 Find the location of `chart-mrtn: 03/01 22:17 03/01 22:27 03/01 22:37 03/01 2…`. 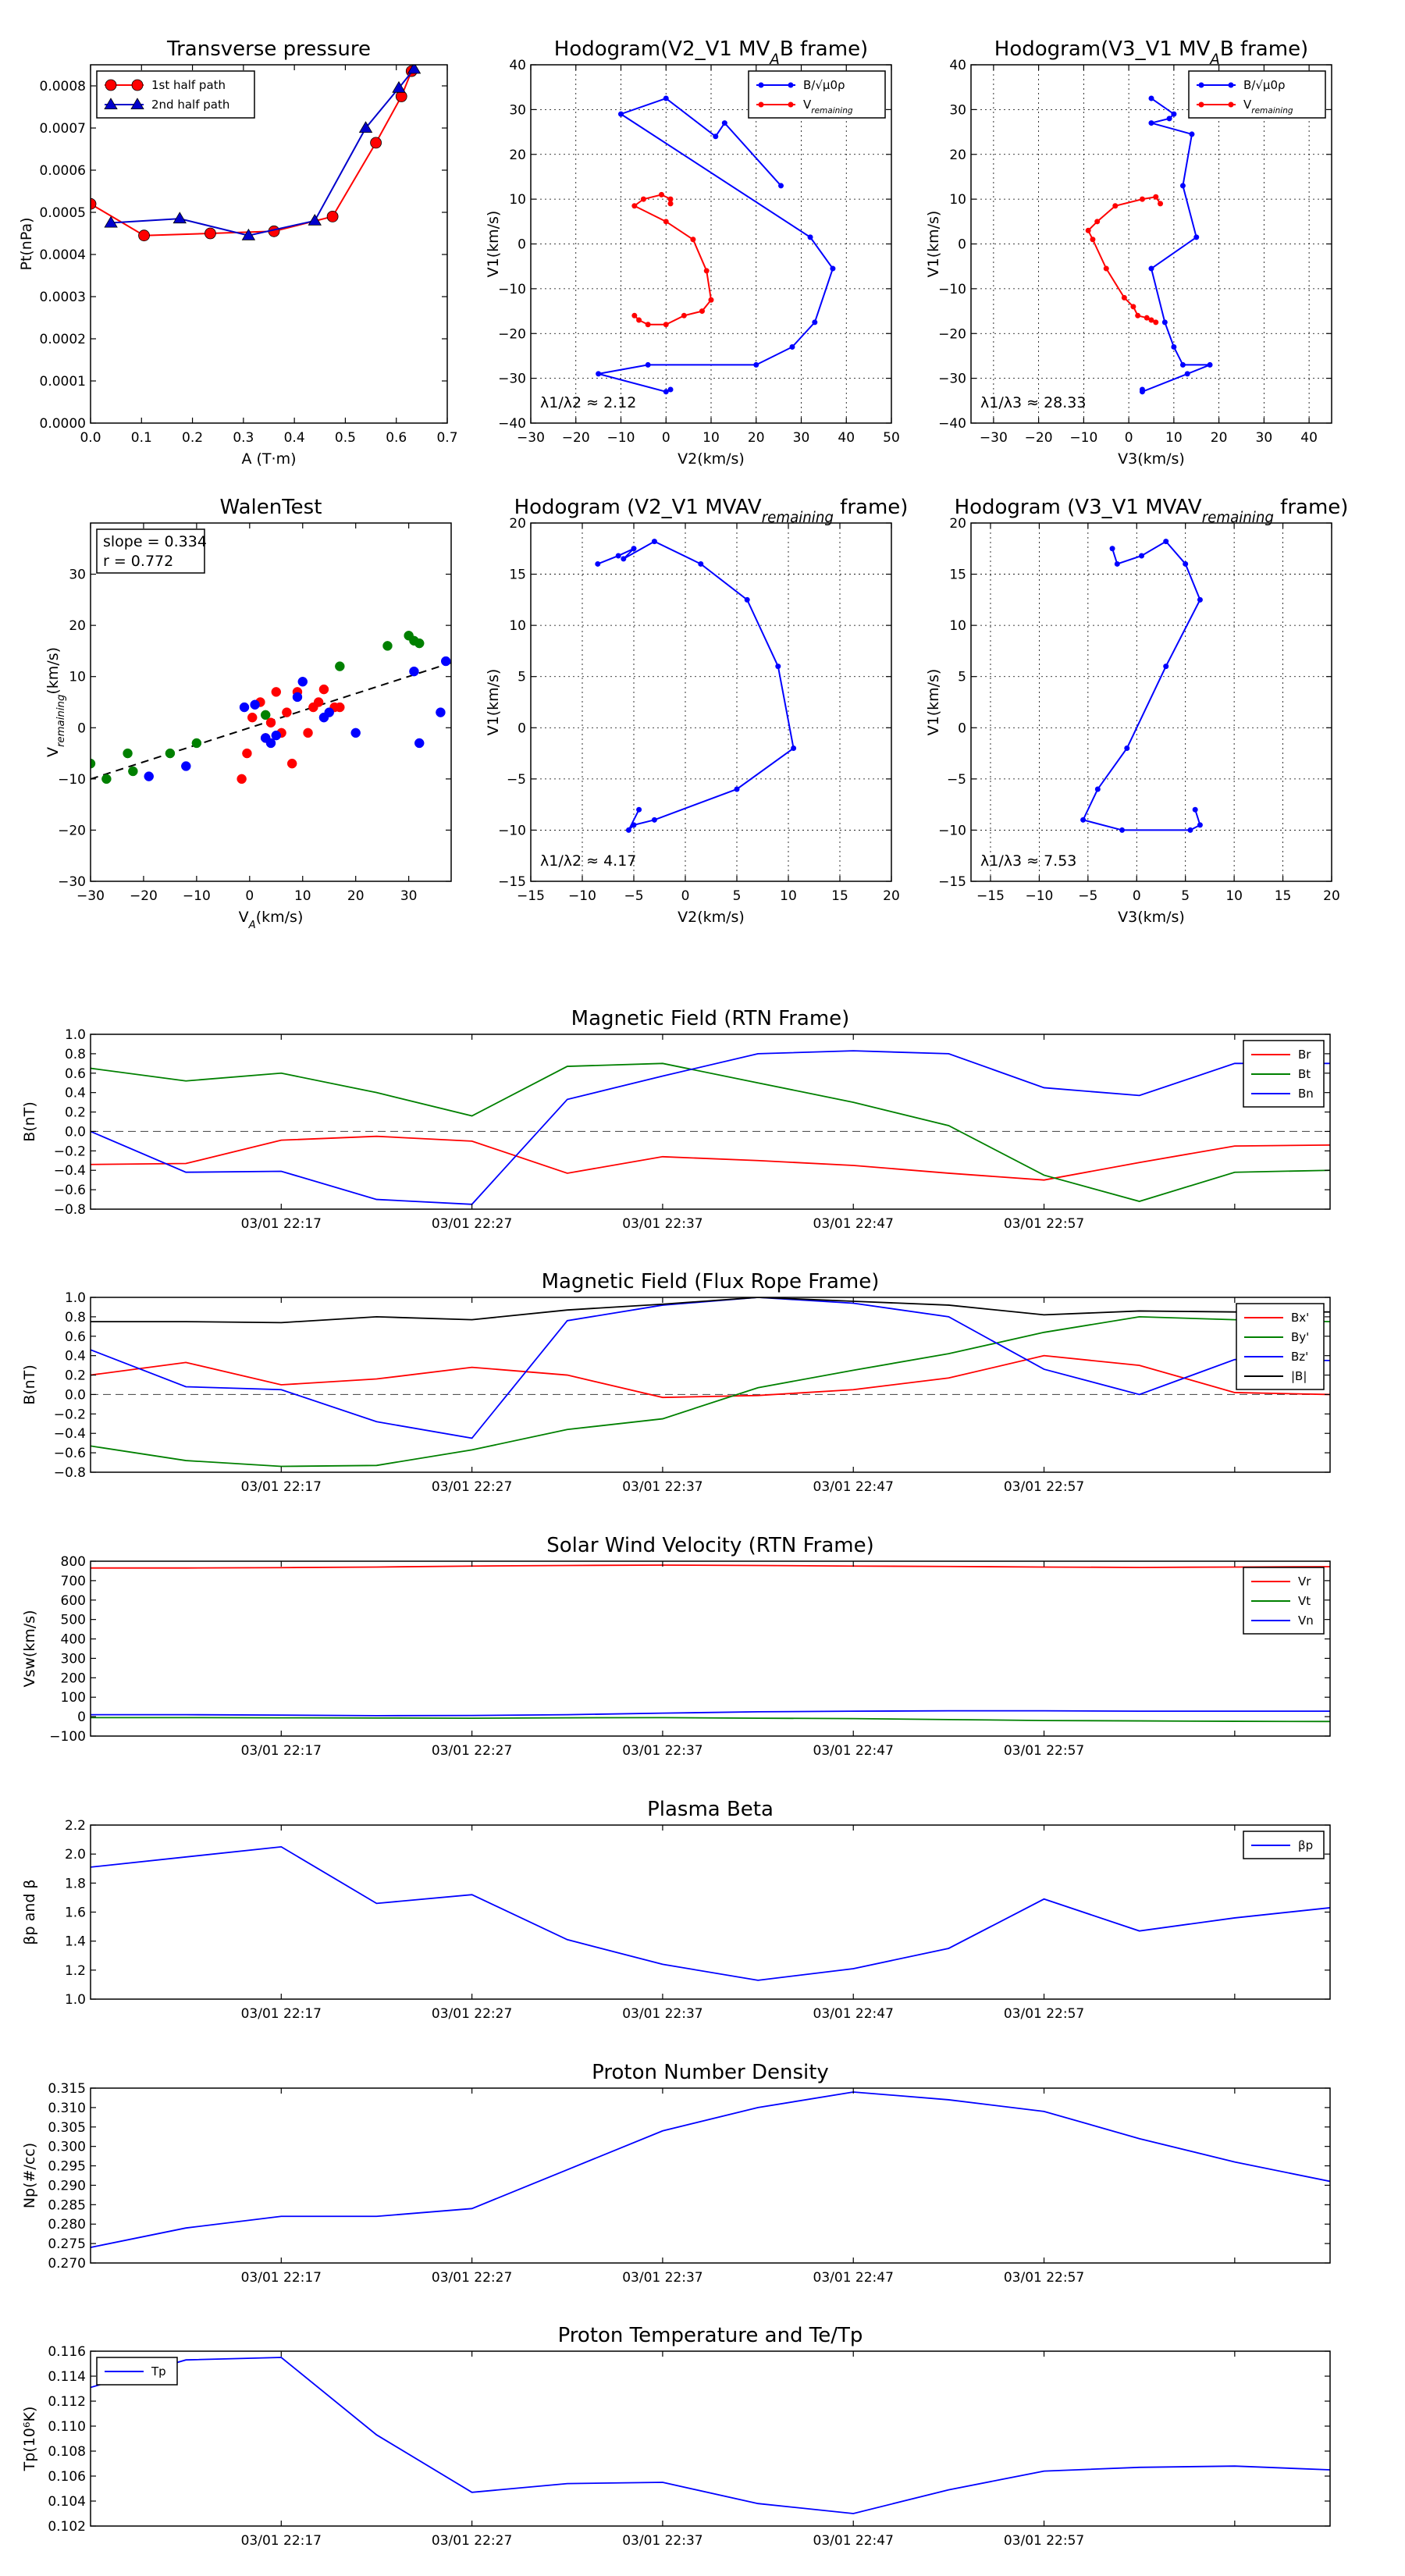

chart-mrtn: 03/01 22:17 03/01 22:27 03/01 22:37 03/01 2… is located at coordinates (676, 1119).